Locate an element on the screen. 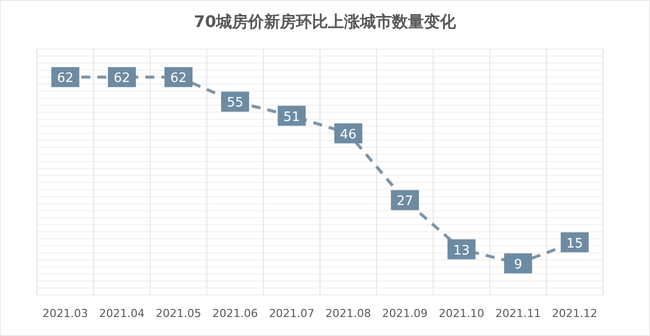  chart-title: 70城房价新房环比上涨城市数量变化 is located at coordinates (326, 21).